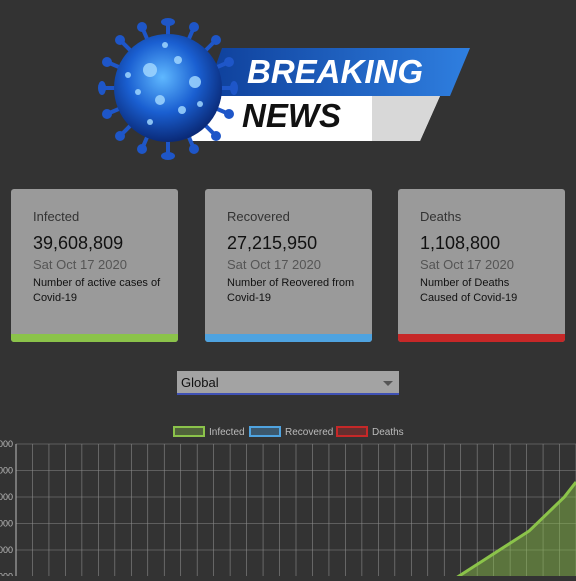 The image size is (576, 581). I want to click on legend-label-recovered: Recovered, so click(309, 432).